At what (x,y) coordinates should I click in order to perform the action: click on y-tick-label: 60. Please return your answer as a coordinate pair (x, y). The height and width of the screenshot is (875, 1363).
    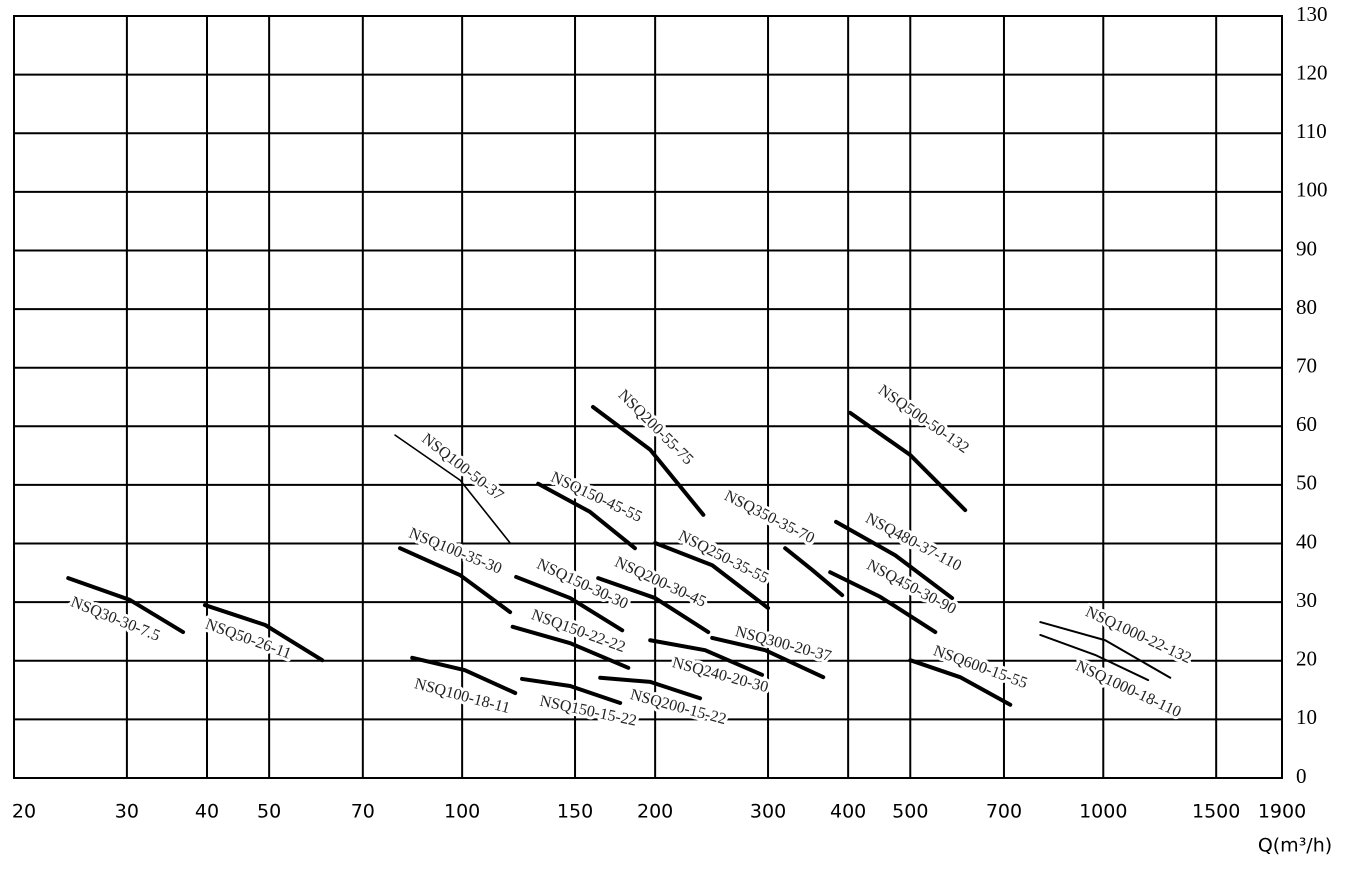
    Looking at the image, I should click on (1306, 424).